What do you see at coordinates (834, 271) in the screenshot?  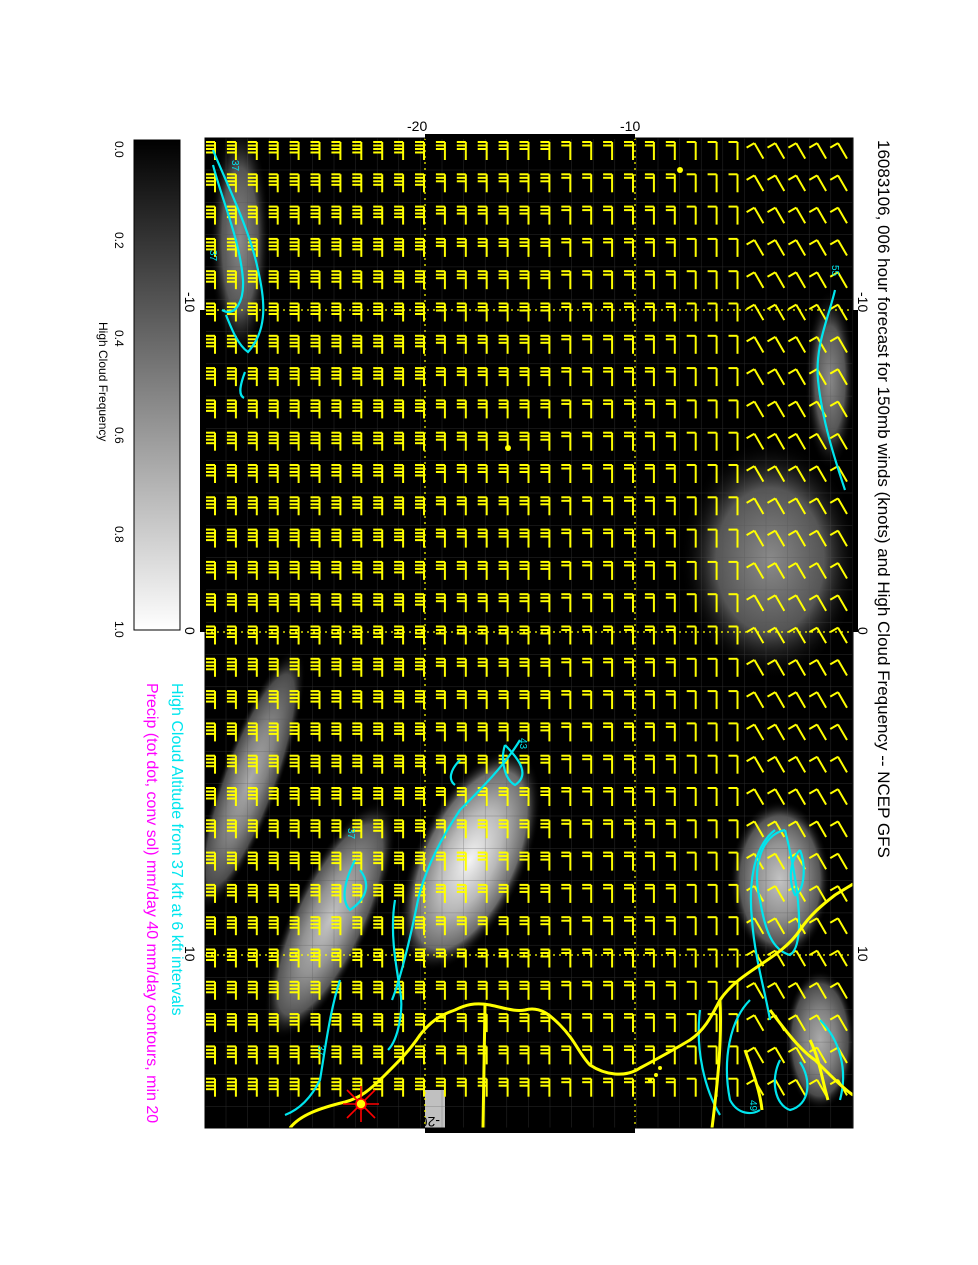 I see `contour-label: 55` at bounding box center [834, 271].